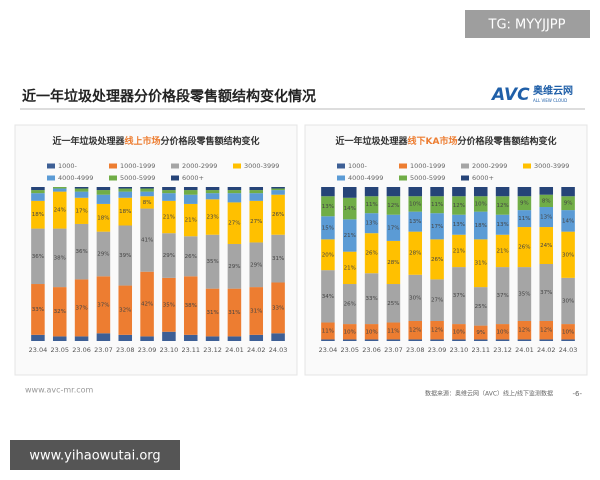  What do you see at coordinates (328, 297) in the screenshot?
I see `data-label: 34%` at bounding box center [328, 297].